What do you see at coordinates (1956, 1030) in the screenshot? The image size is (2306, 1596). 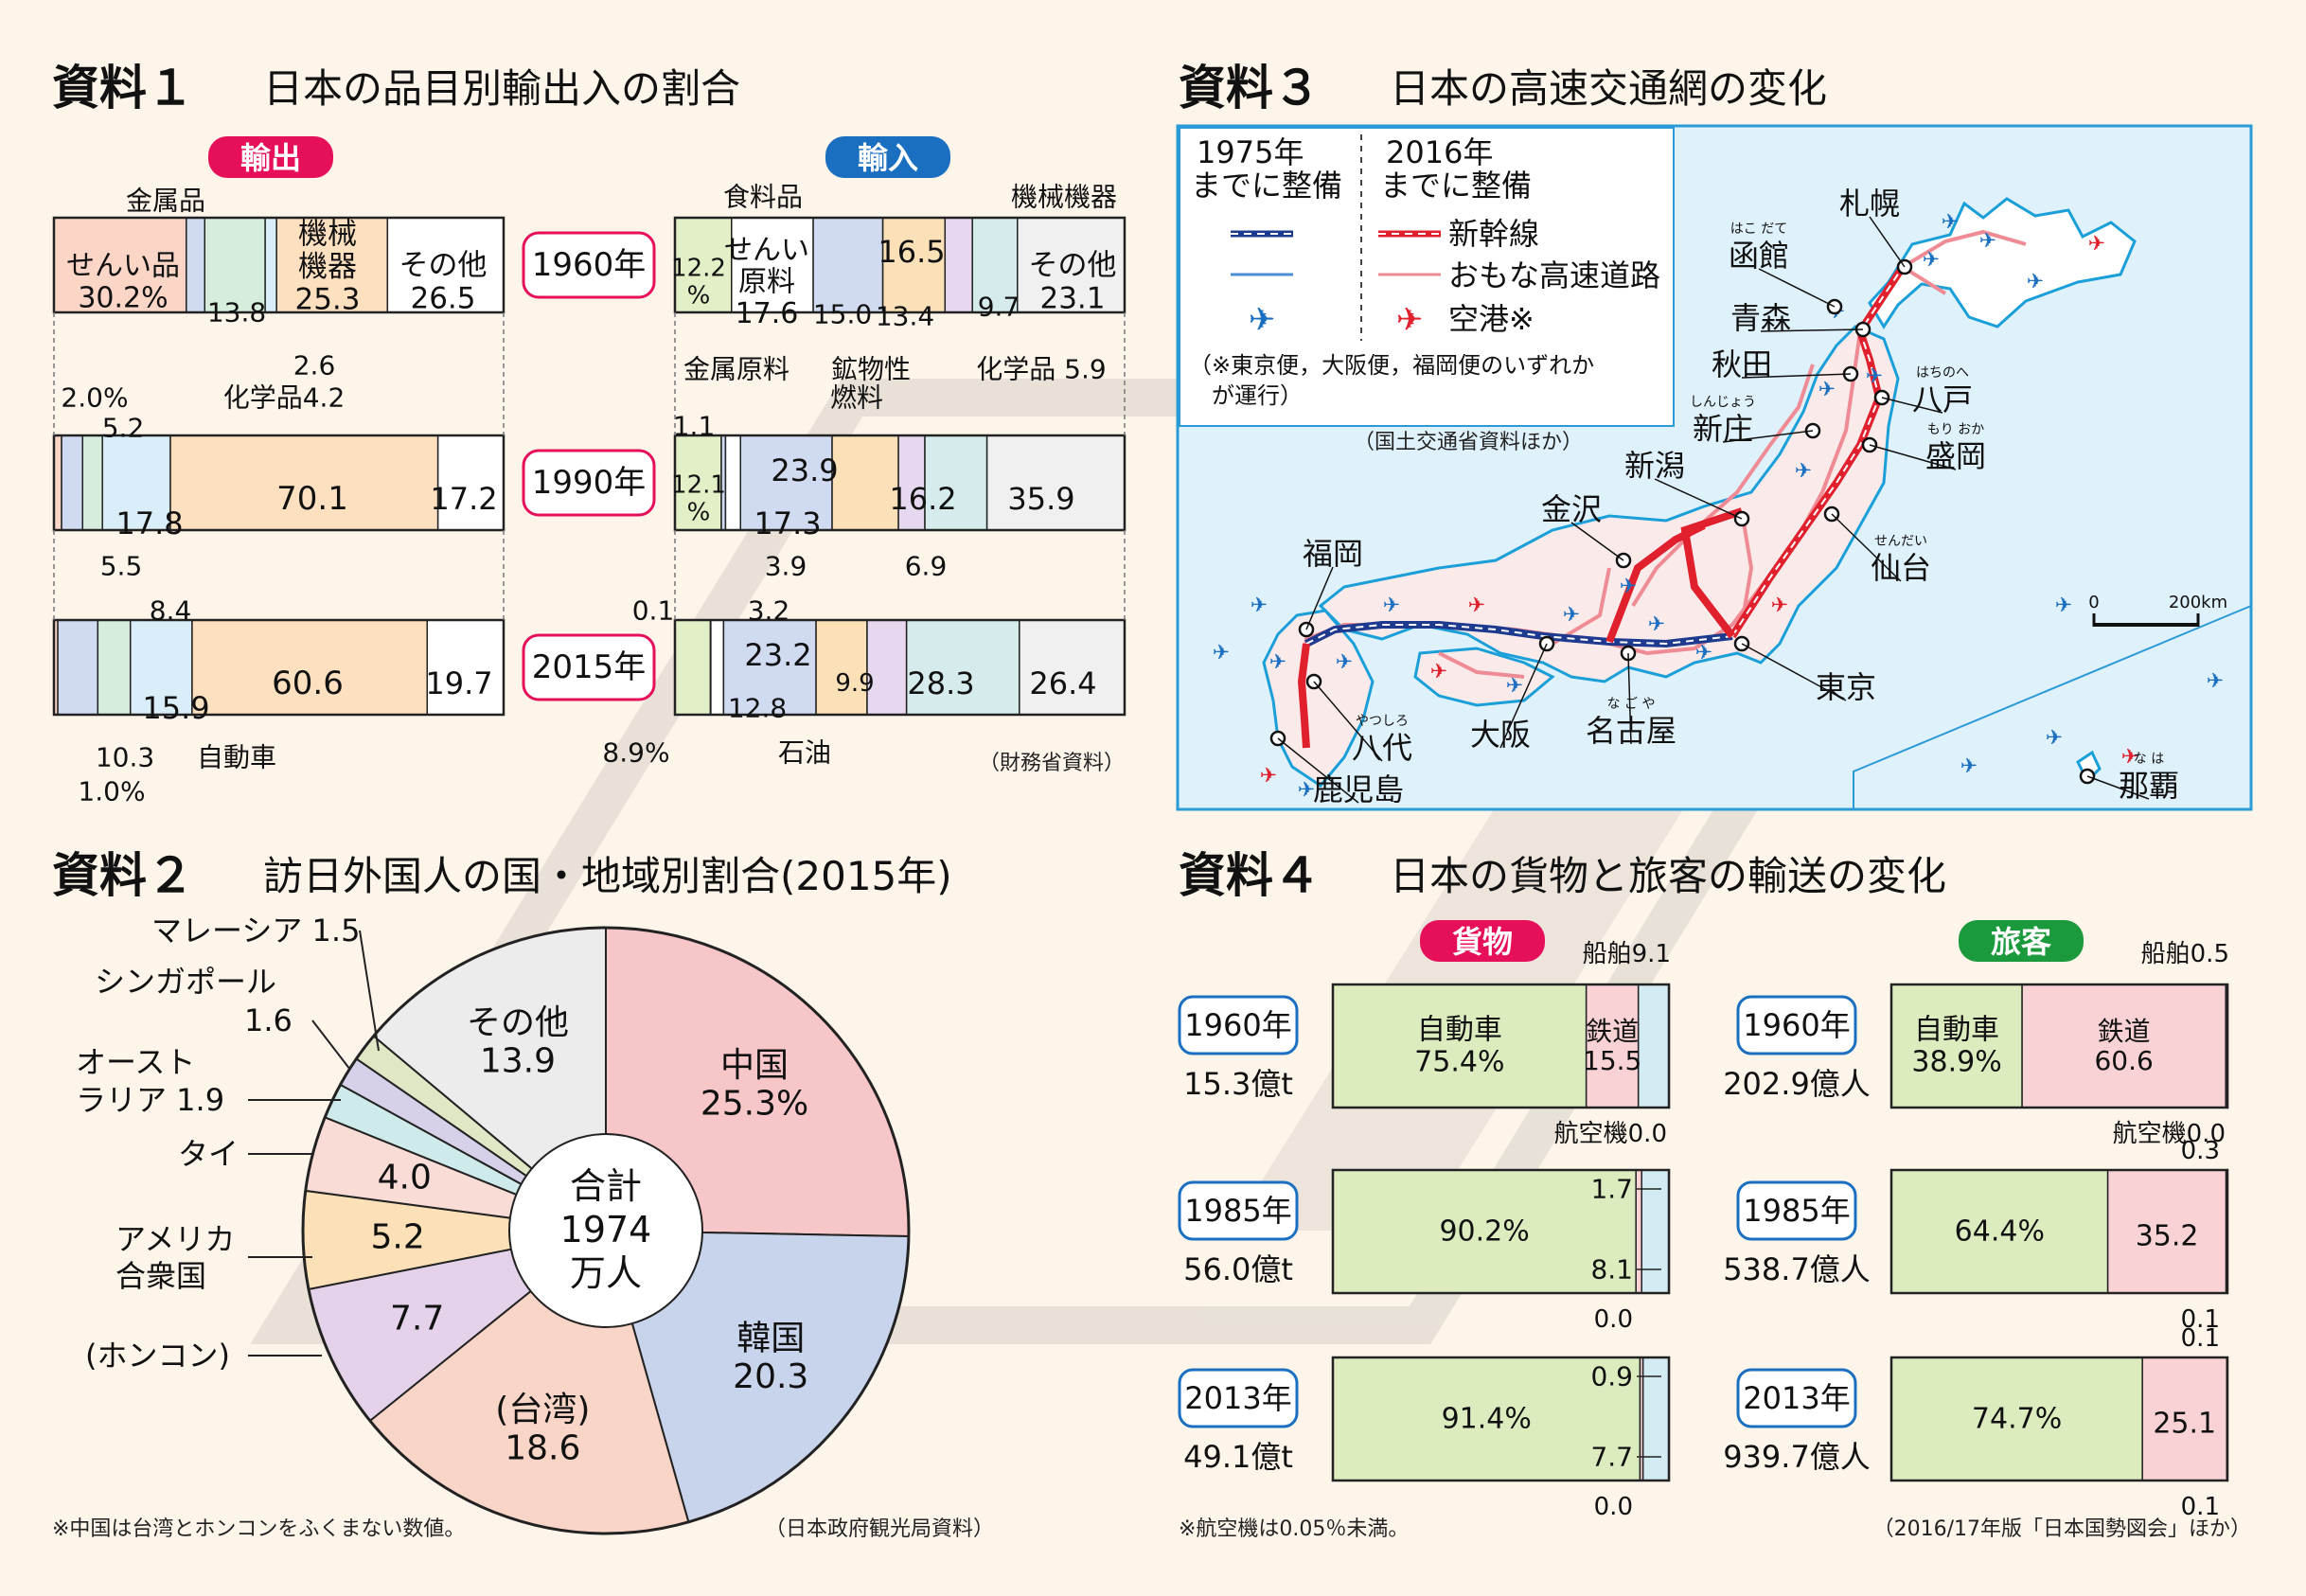 I see `passenger-label: 自動車` at bounding box center [1956, 1030].